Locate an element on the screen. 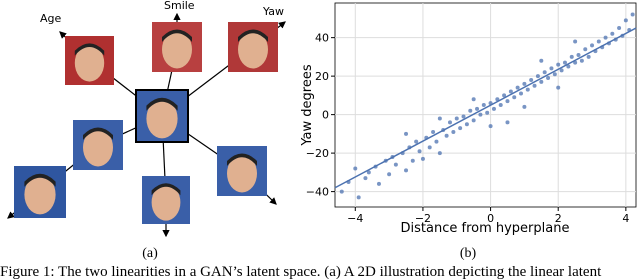  y-tick-label: −20 is located at coordinates (317, 153).